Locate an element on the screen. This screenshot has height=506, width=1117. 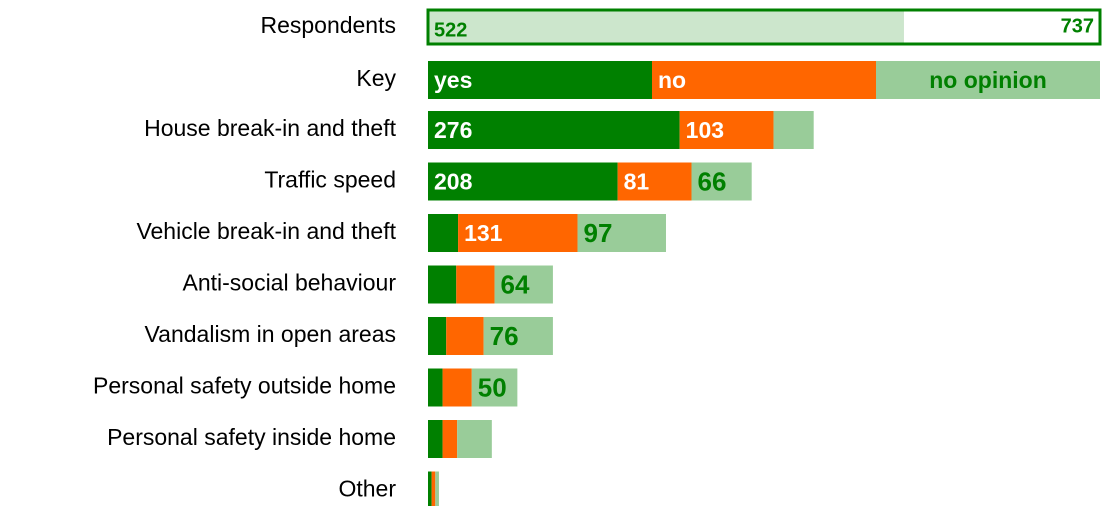
row-label: Key is located at coordinates (376, 78).